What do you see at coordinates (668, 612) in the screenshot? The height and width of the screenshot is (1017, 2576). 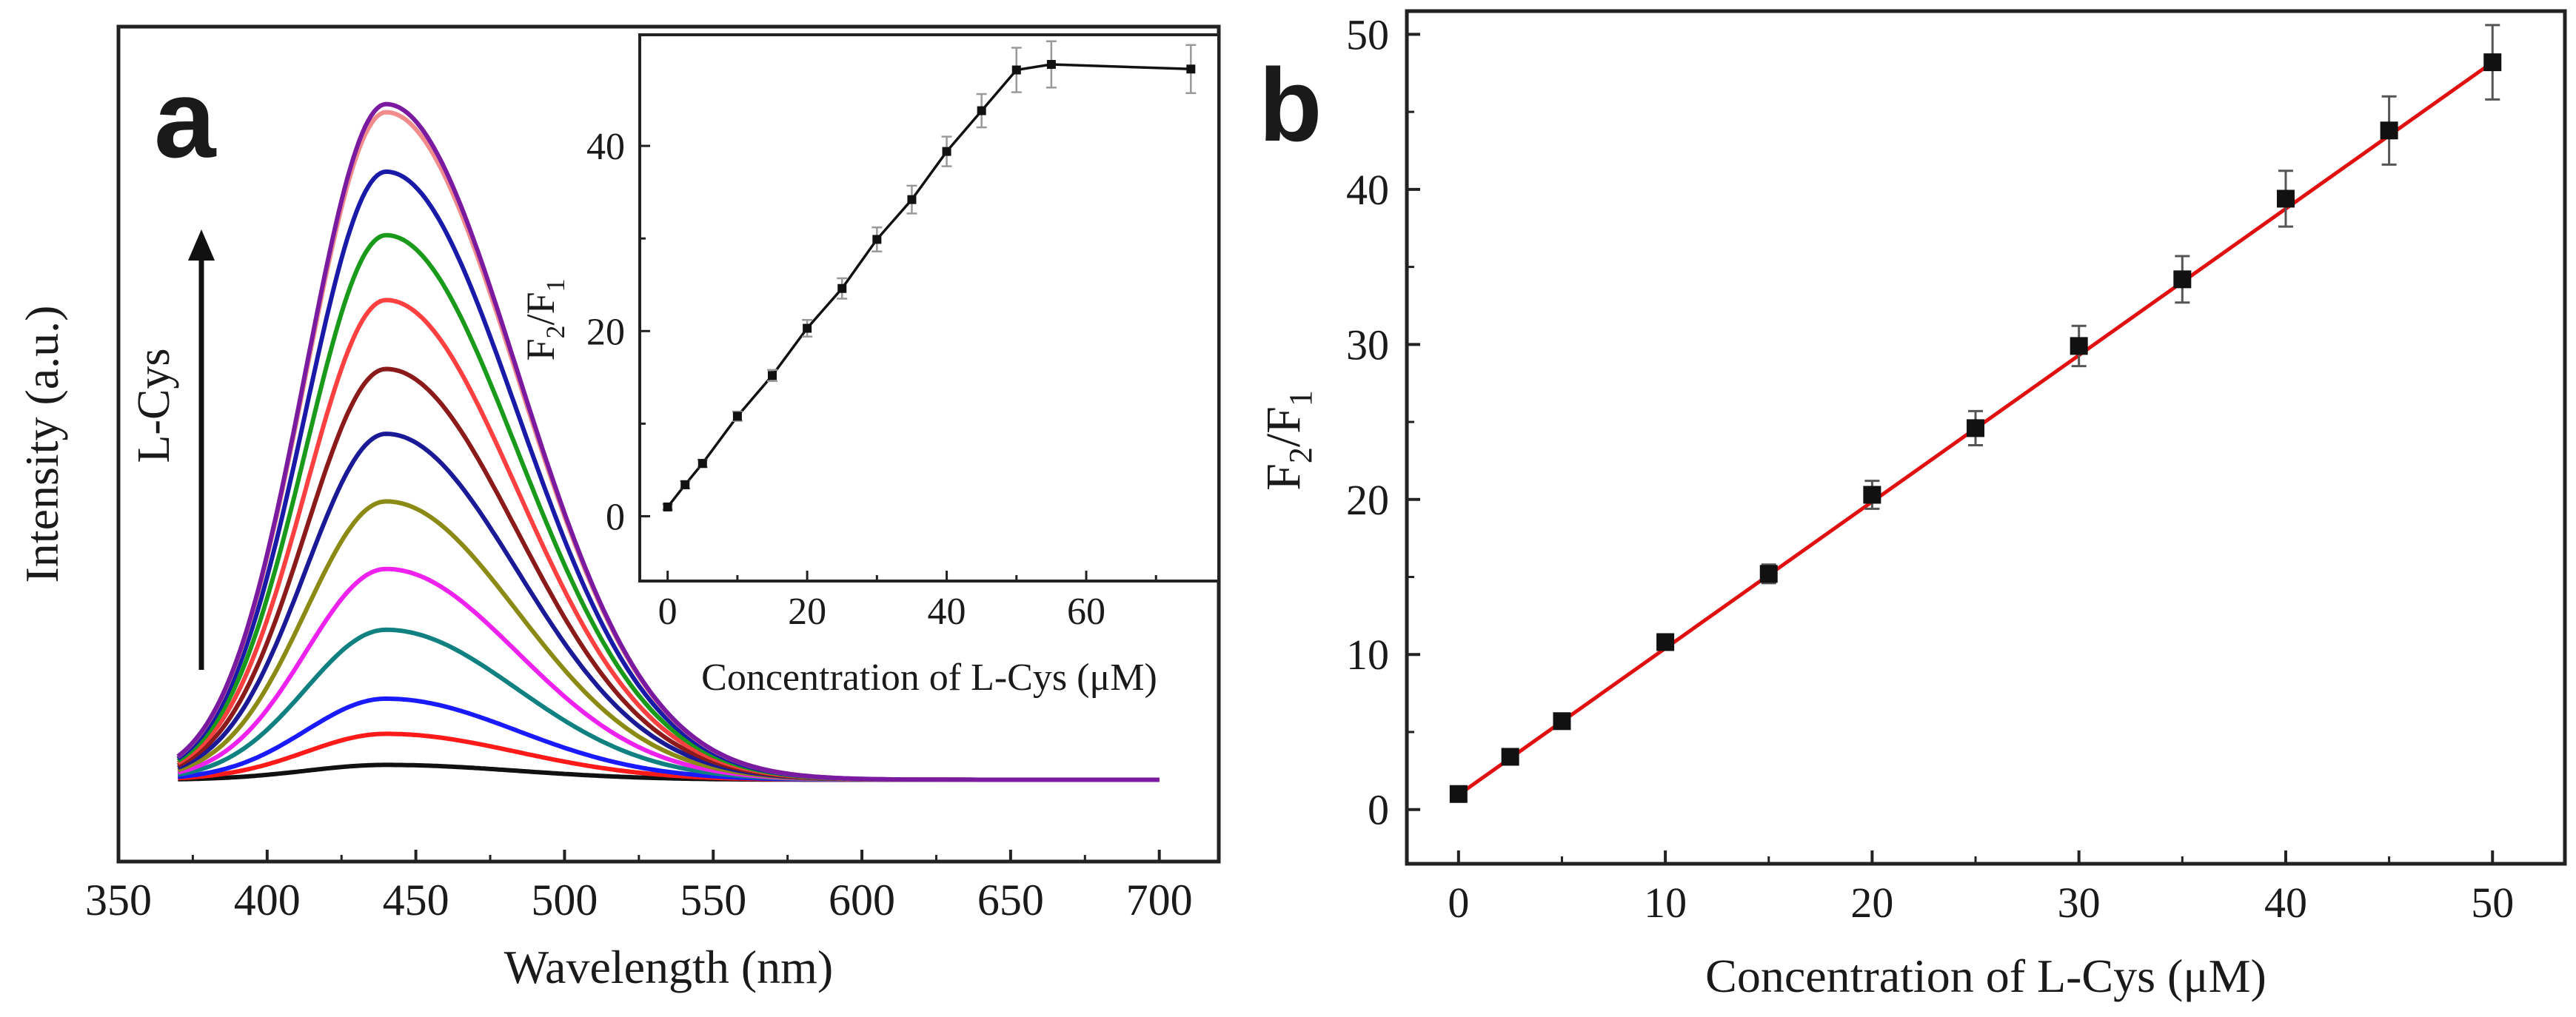 I see `inset-x-tick-label: 0` at bounding box center [668, 612].